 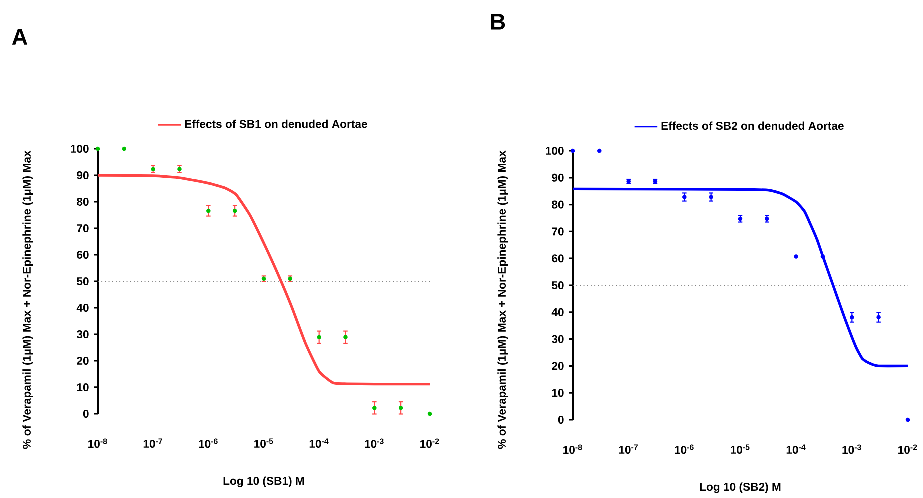 What do you see at coordinates (753, 126) in the screenshot?
I see `legend-label: Effects of SB2 on denuded Aortae` at bounding box center [753, 126].